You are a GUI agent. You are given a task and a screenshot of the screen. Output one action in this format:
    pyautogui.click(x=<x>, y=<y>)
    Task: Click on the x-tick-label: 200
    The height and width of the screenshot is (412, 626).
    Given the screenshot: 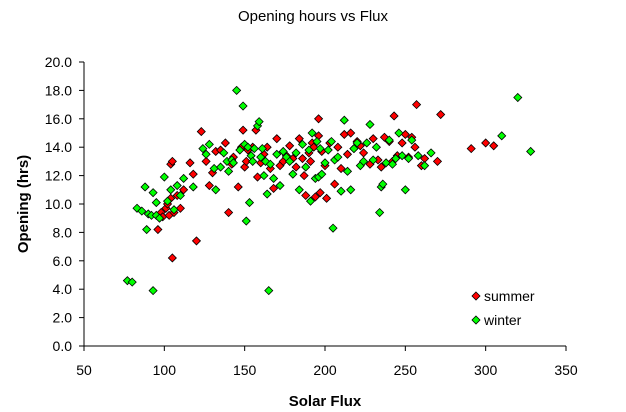 What is the action you would take?
    pyautogui.click(x=325, y=370)
    